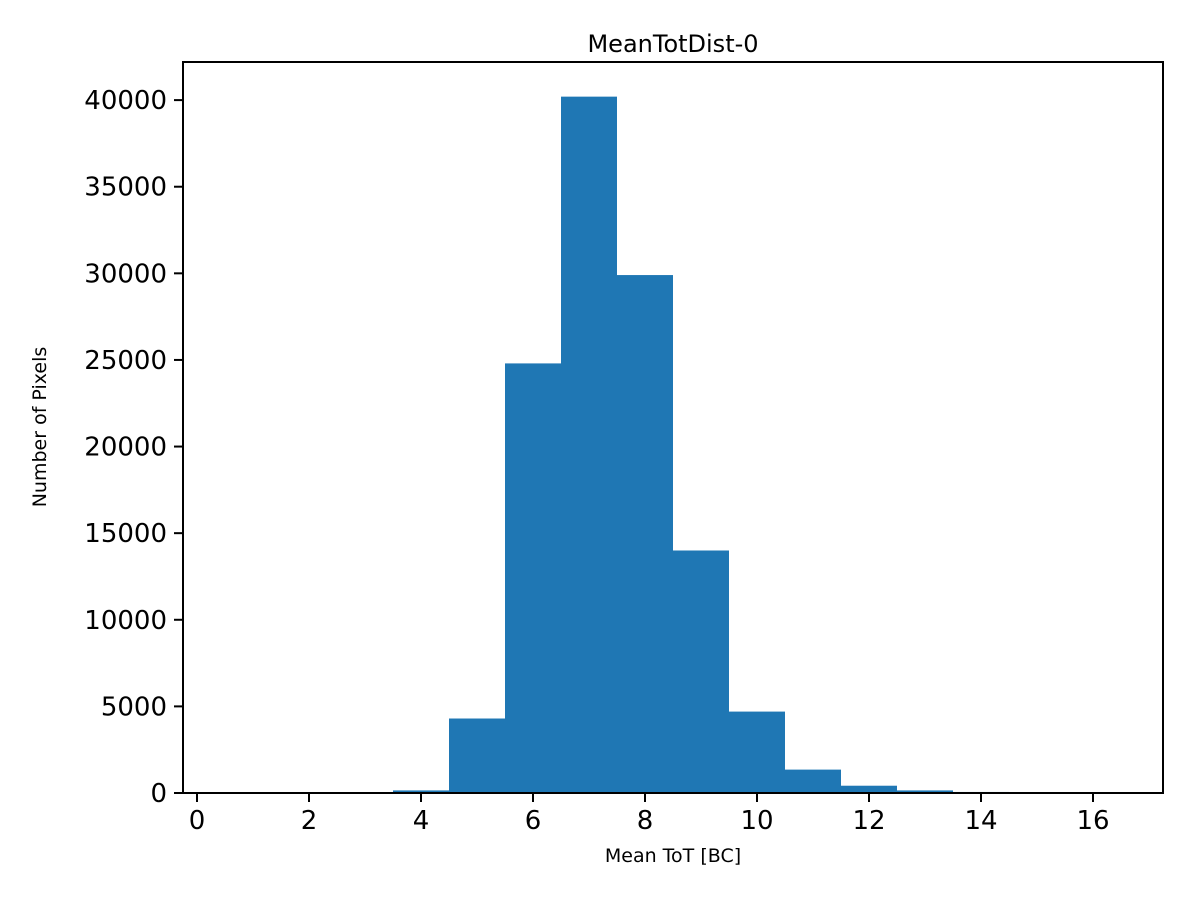 The height and width of the screenshot is (900, 1200). What do you see at coordinates (134, 707) in the screenshot?
I see `y-tick-label: 5000` at bounding box center [134, 707].